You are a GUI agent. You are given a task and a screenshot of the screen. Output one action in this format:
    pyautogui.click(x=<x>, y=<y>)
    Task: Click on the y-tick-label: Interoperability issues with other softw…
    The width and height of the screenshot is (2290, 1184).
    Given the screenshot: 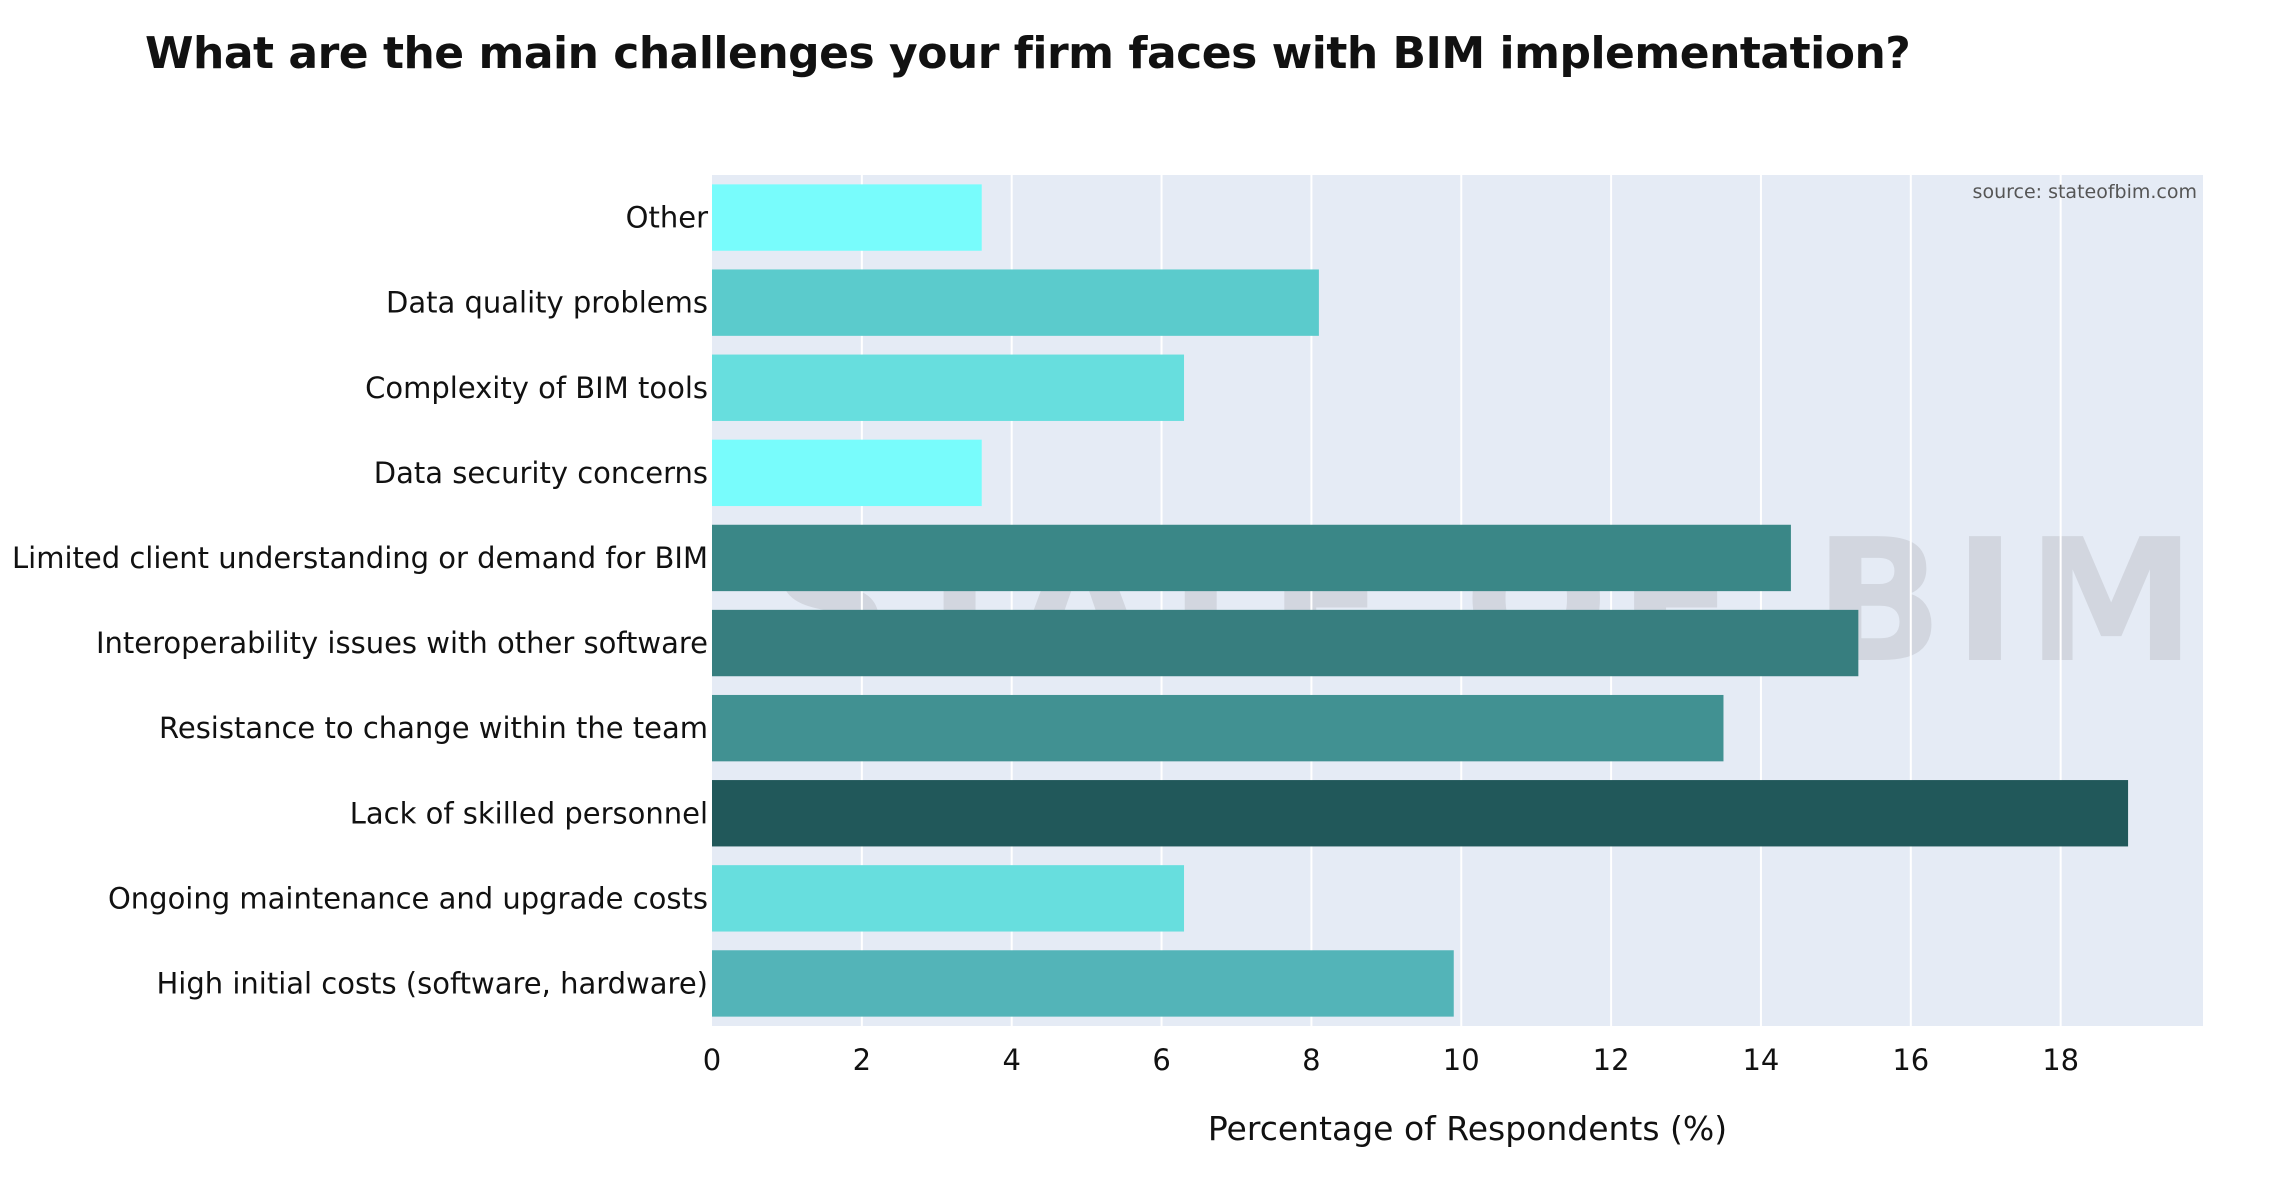 What is the action you would take?
    pyautogui.click(x=402, y=643)
    